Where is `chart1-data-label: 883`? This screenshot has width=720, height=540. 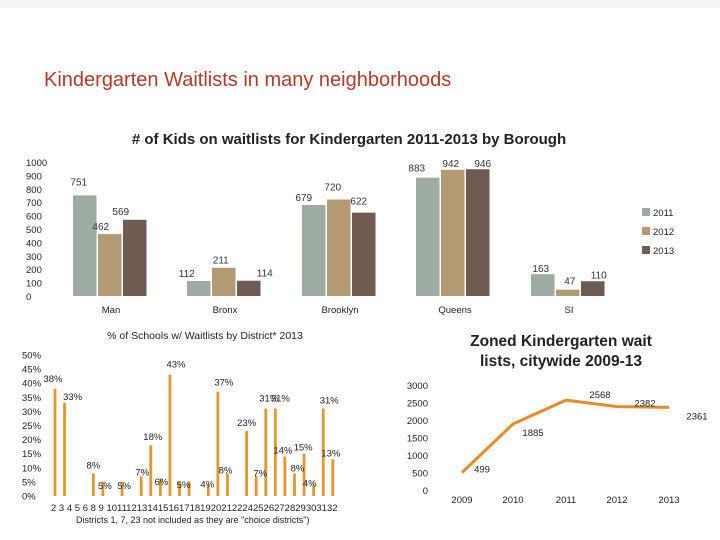 chart1-data-label: 883 is located at coordinates (416, 169).